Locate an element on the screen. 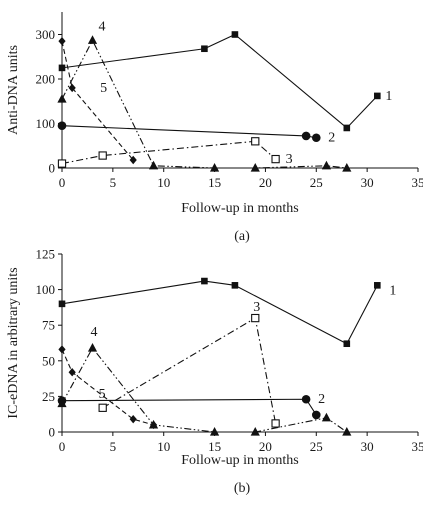 The width and height of the screenshot is (423, 505). y-axis-title: IC-eDNA in arbitrary units is located at coordinates (13, 342).